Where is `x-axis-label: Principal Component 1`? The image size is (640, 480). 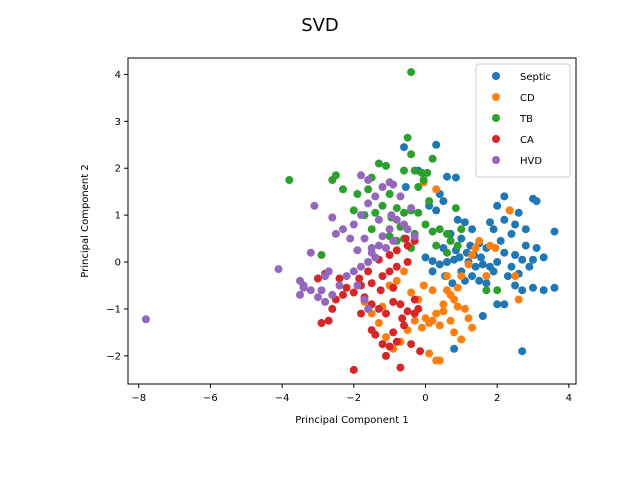 x-axis-label: Principal Component 1 is located at coordinates (351, 420).